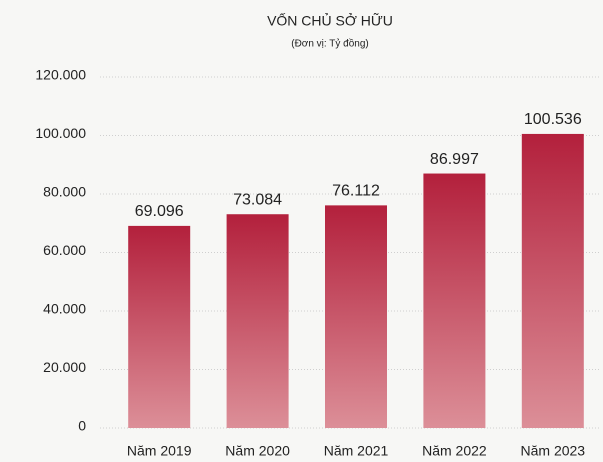 The image size is (603, 462). I want to click on y-tick-label: 40.000, so click(64, 309).